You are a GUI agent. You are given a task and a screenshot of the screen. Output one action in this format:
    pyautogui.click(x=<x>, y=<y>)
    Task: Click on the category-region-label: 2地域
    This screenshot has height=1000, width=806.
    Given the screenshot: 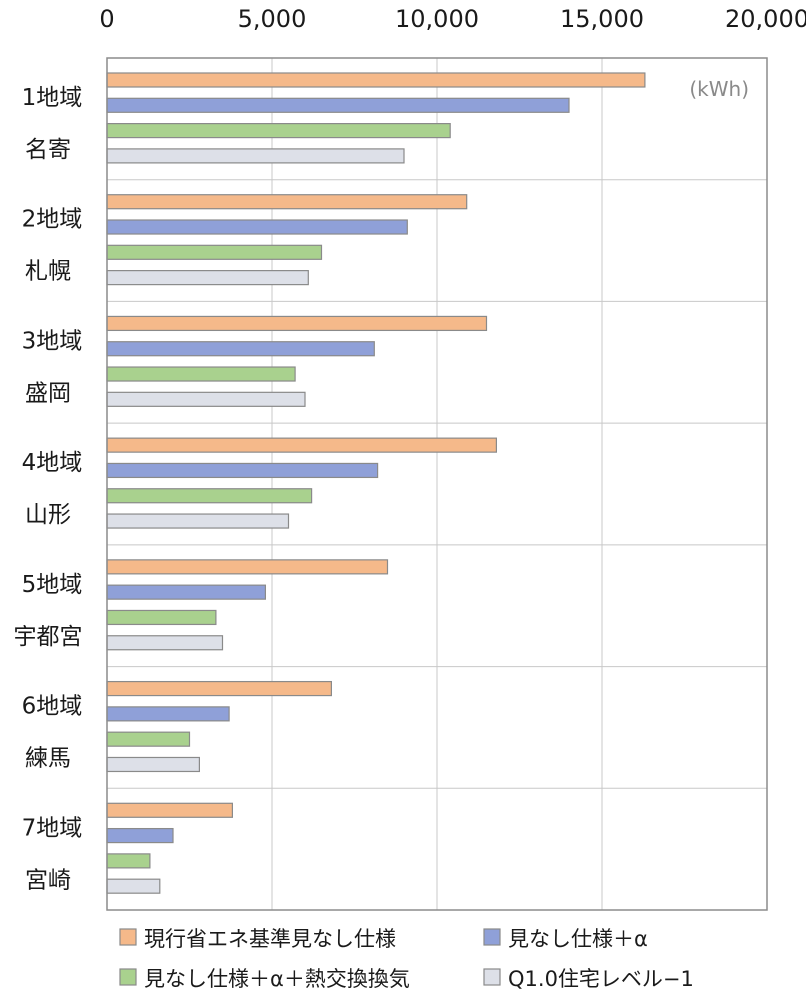 What is the action you would take?
    pyautogui.click(x=52, y=220)
    